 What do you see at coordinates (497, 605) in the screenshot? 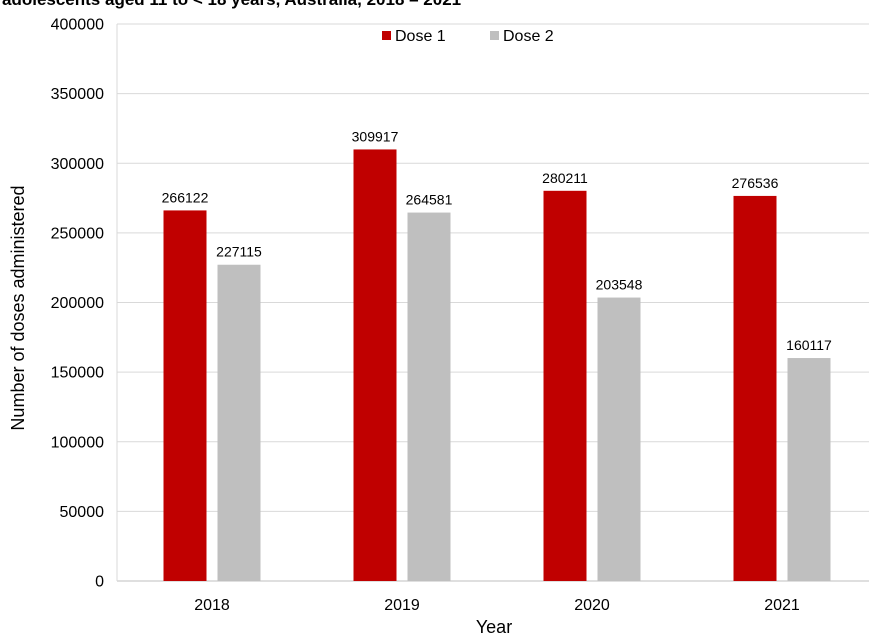
I see `x-tick-labels: 2018 2019 2020 2021` at bounding box center [497, 605].